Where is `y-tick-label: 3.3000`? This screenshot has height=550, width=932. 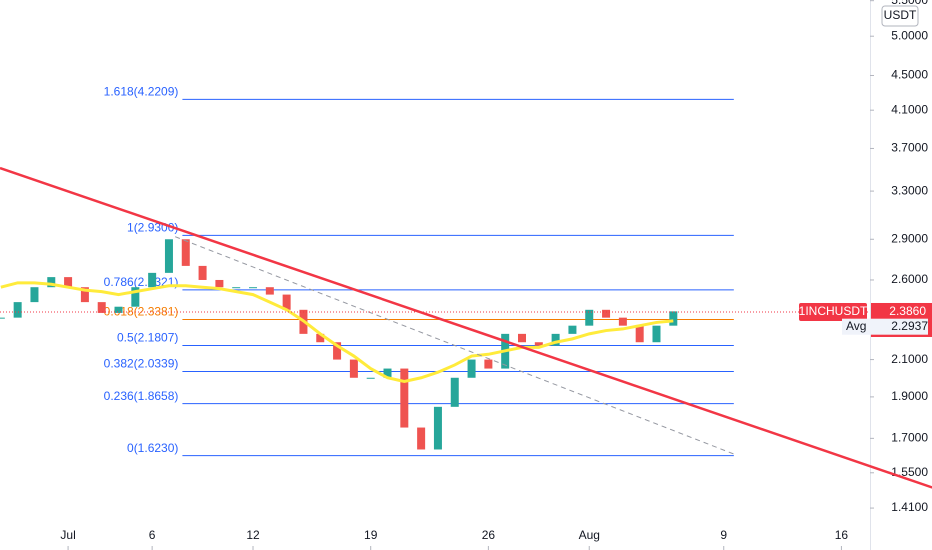 y-tick-label: 3.3000 is located at coordinates (909, 190).